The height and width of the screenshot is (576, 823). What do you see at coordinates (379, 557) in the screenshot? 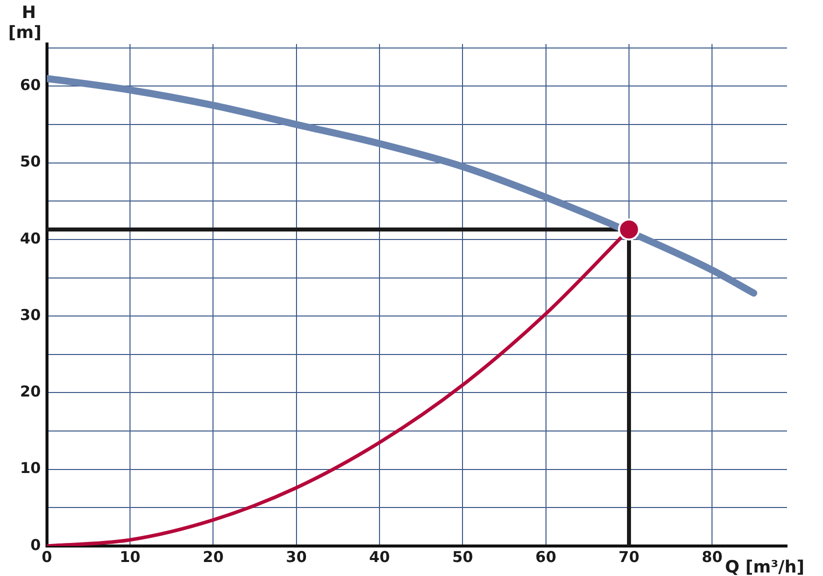
I see `x-tick-label: 40` at bounding box center [379, 557].